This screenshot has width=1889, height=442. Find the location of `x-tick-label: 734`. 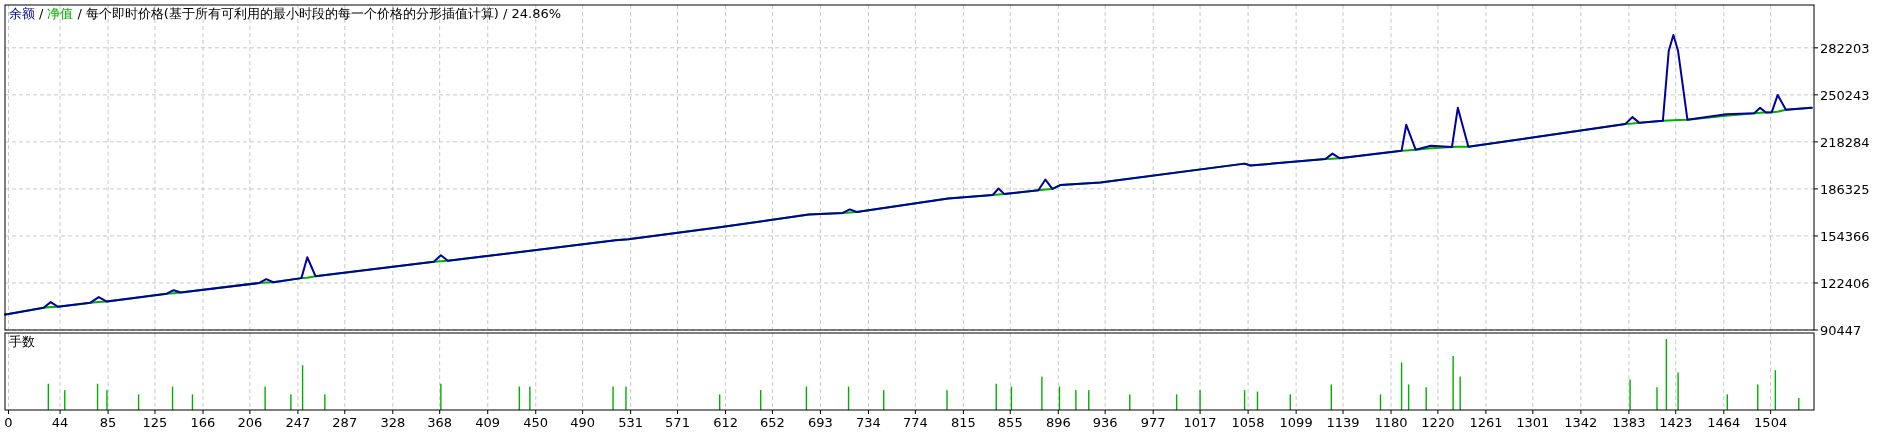

x-tick-label: 734 is located at coordinates (868, 422).